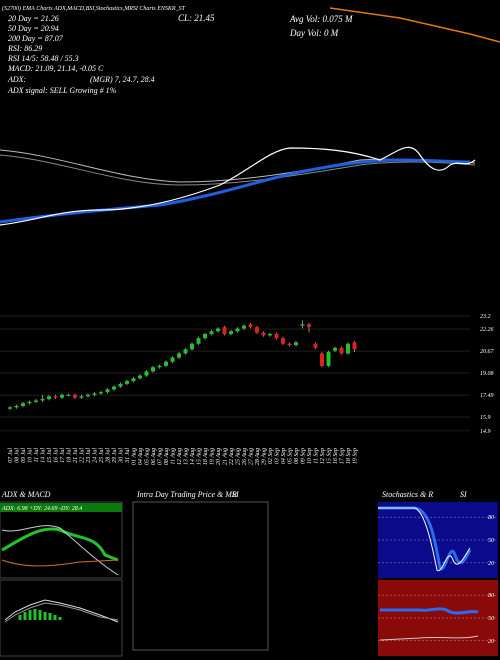 This screenshot has height=660, width=500. I want to click on header-line: RSI: 86.29, so click(24, 48).